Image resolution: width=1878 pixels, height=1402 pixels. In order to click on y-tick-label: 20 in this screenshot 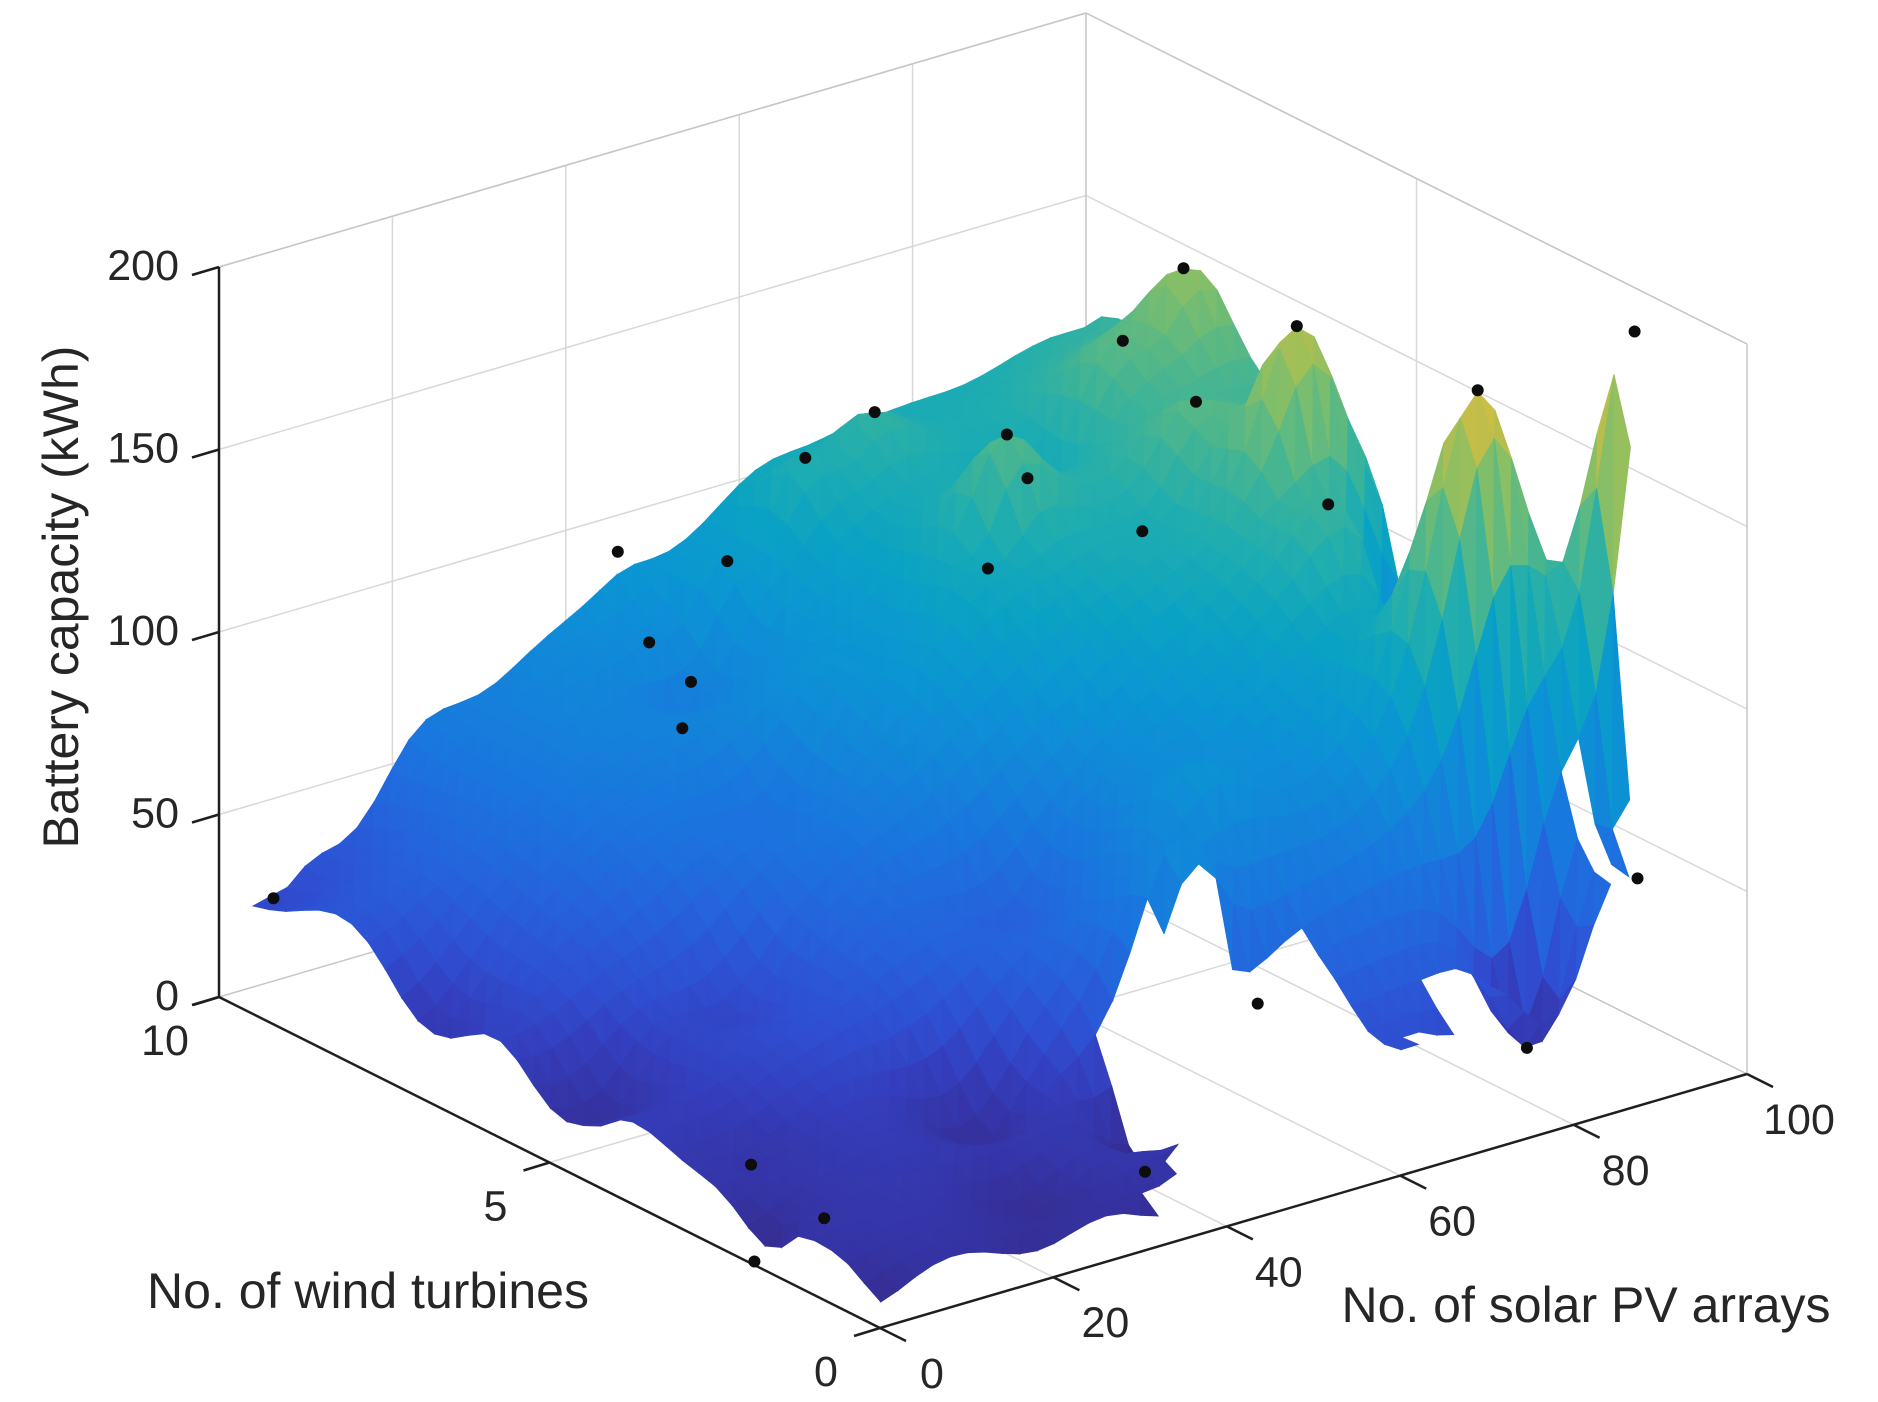, I will do `click(1105, 1323)`.